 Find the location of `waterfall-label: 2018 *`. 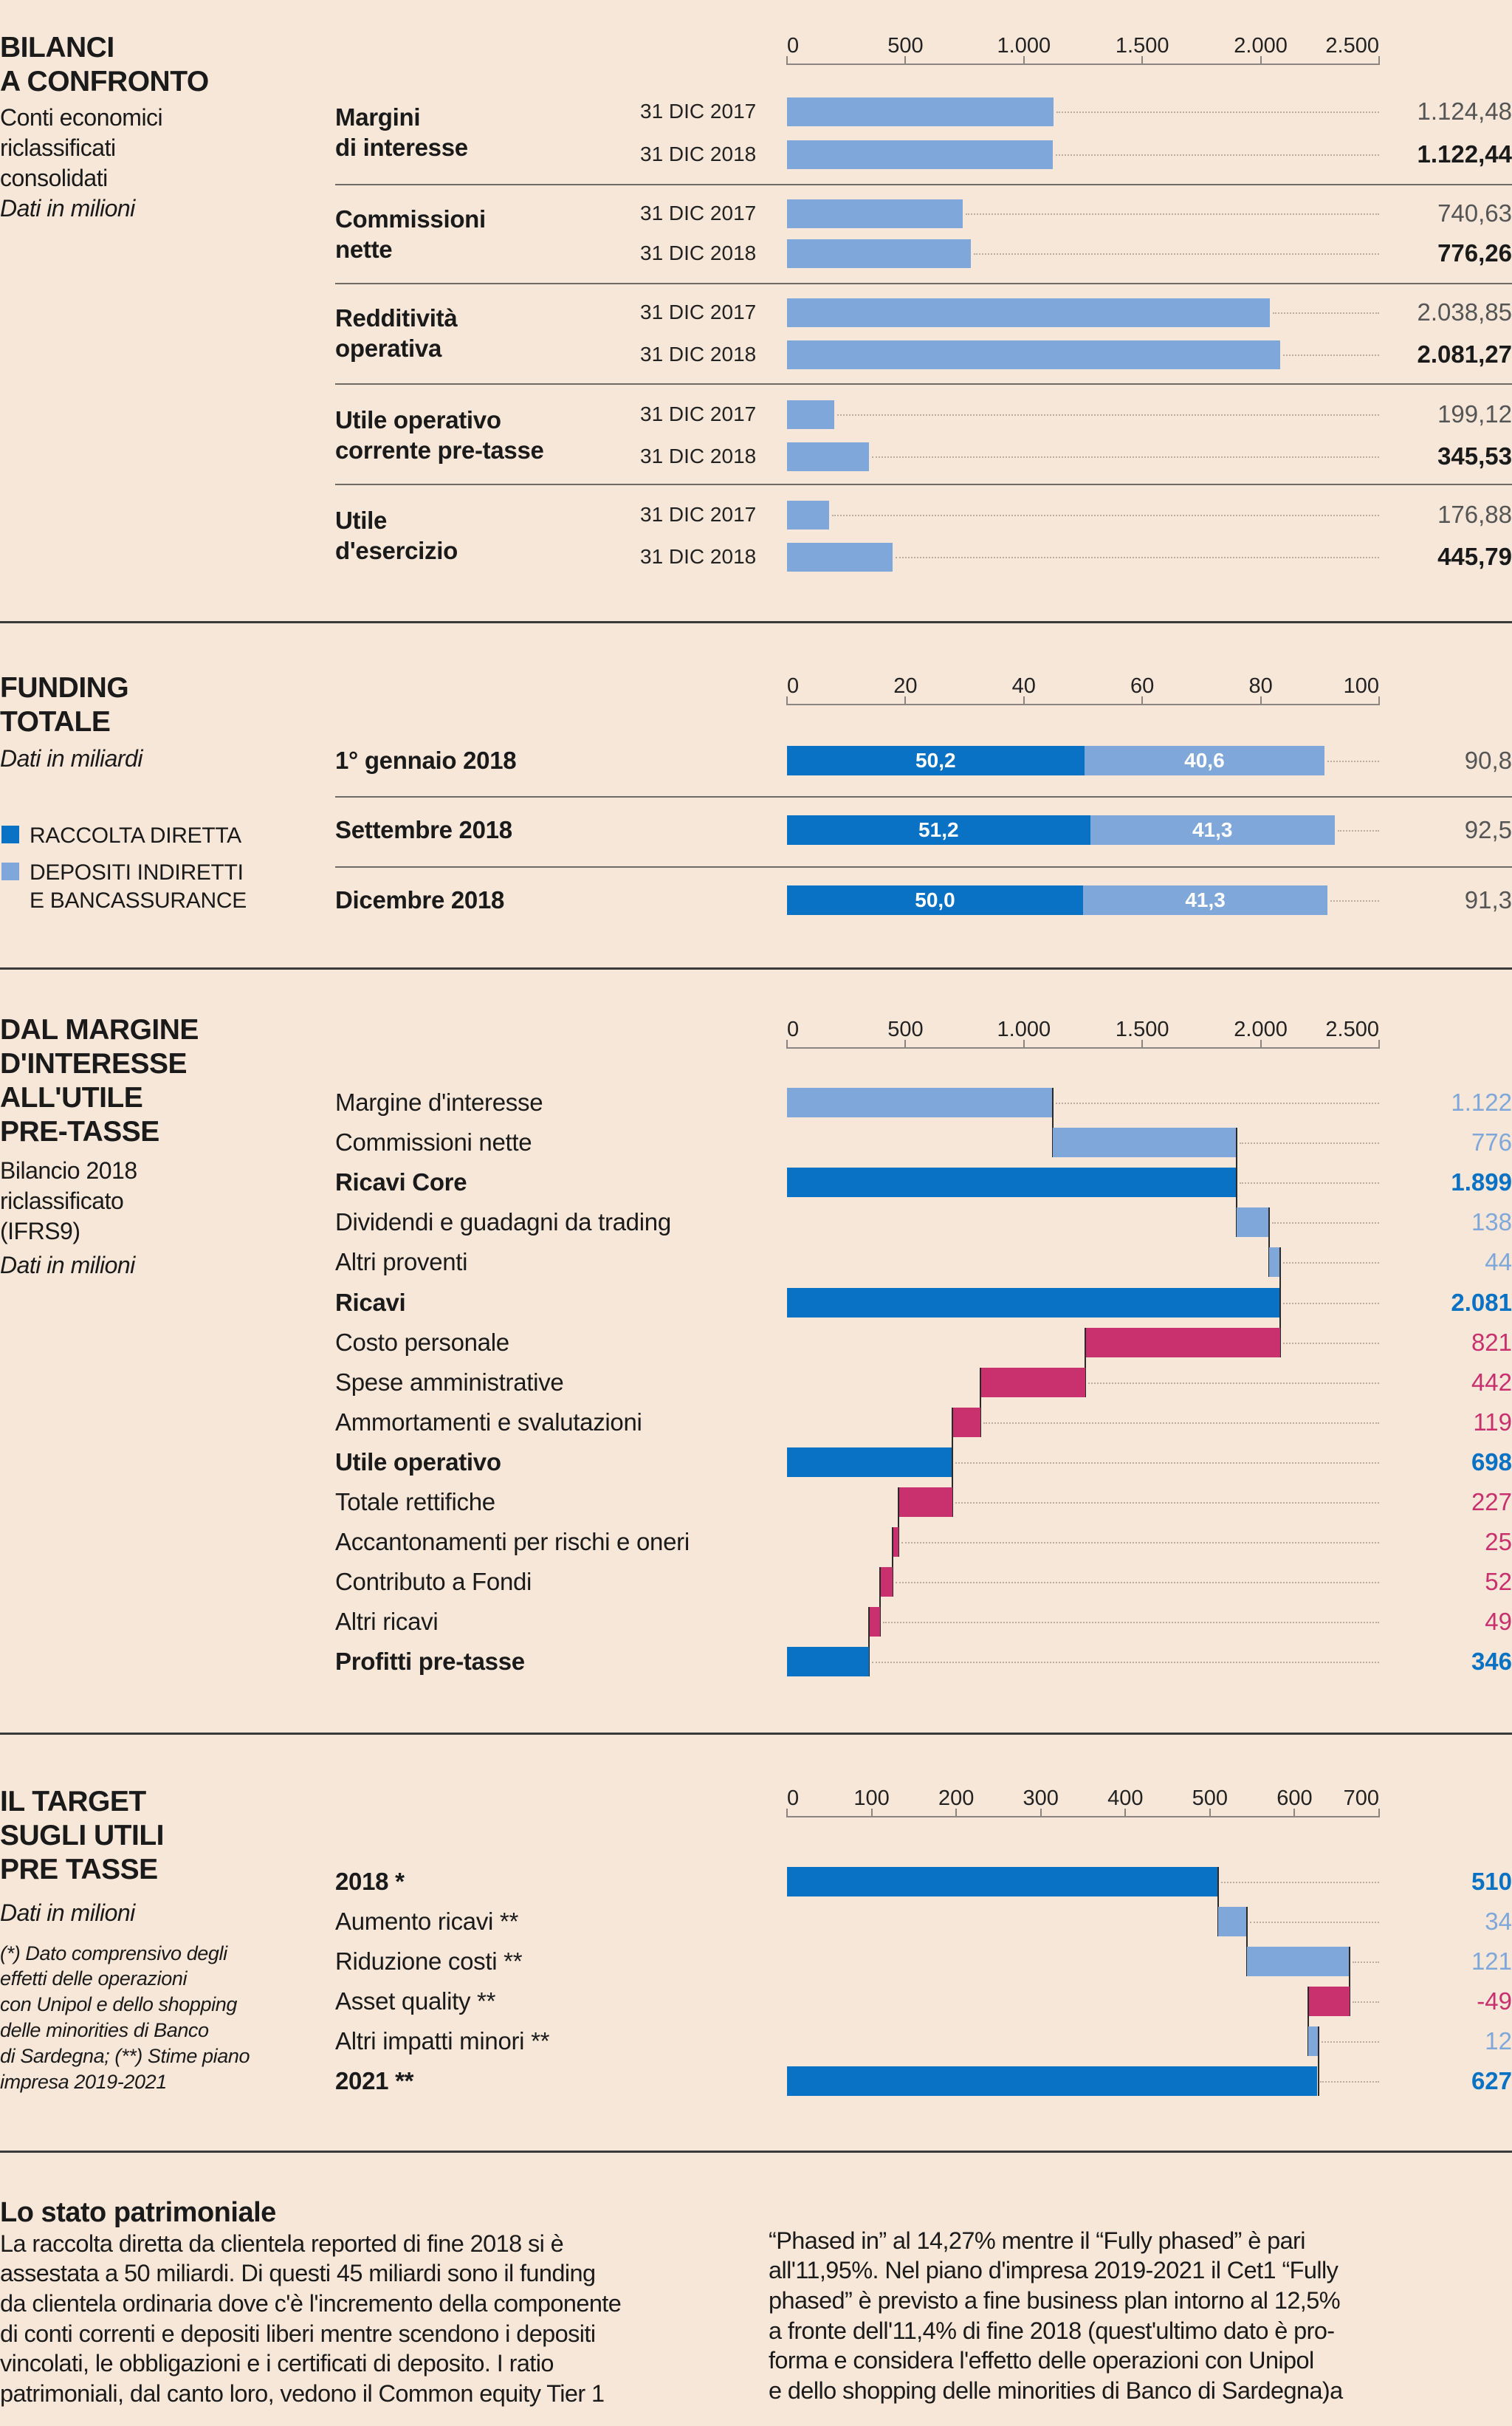

waterfall-label: 2018 * is located at coordinates (370, 1882).